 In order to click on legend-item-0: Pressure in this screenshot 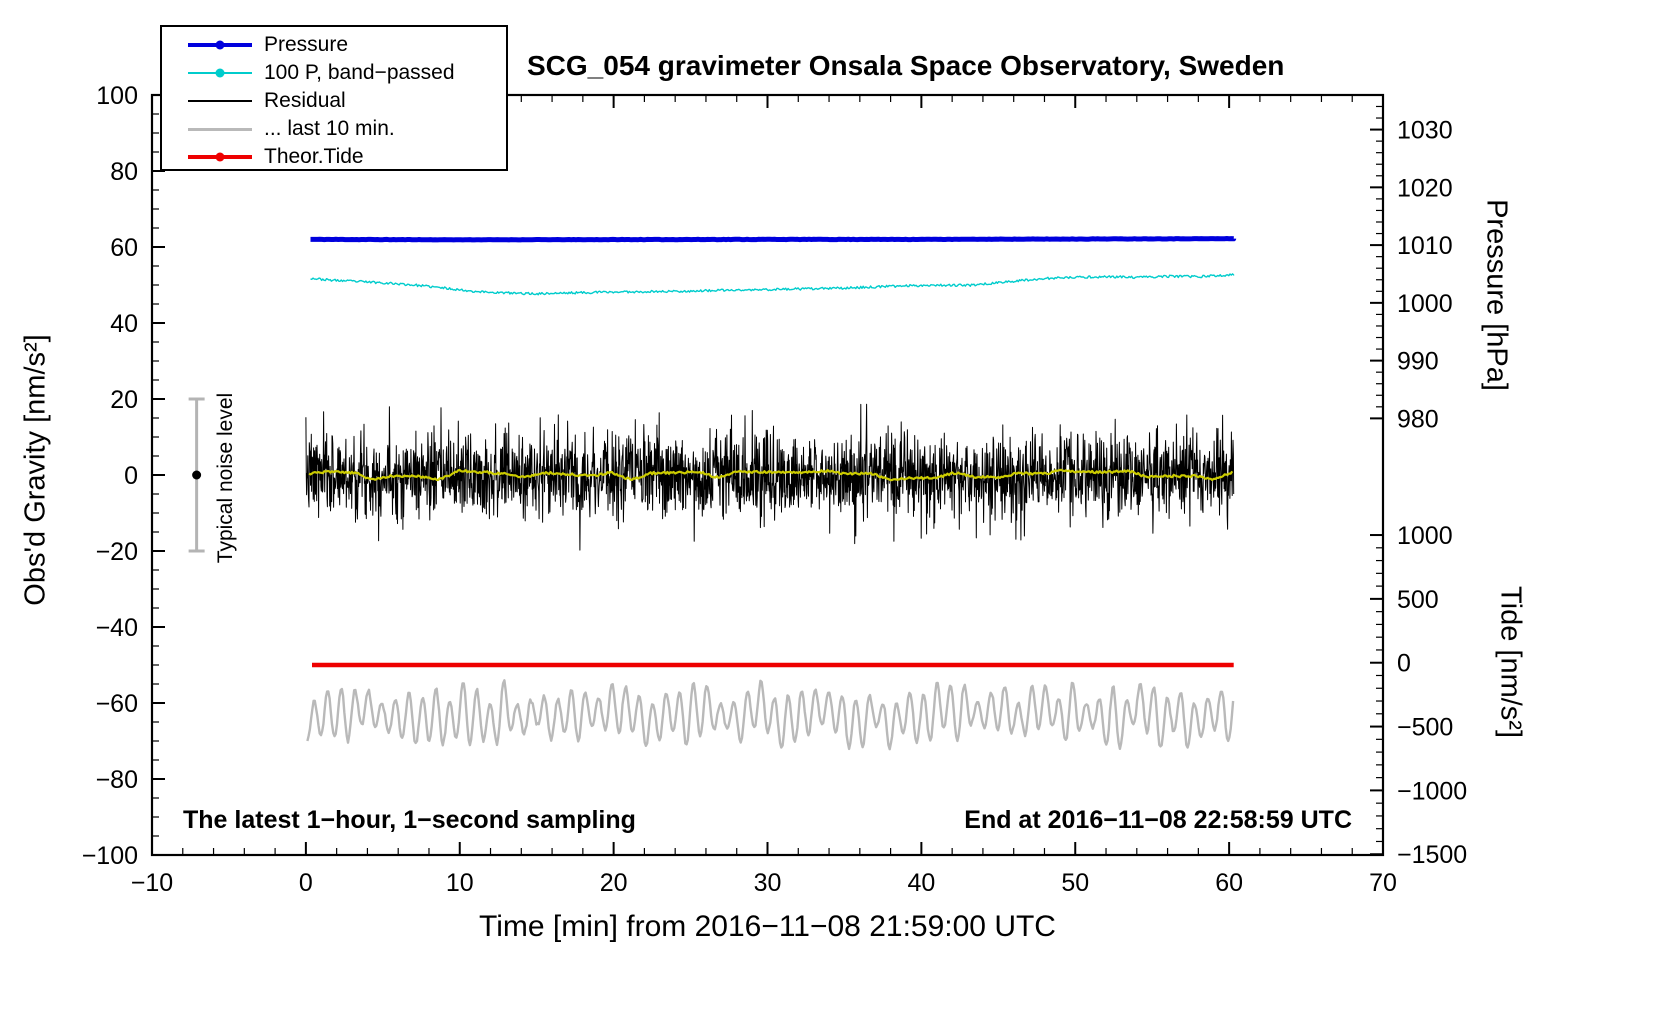, I will do `click(334, 45)`.